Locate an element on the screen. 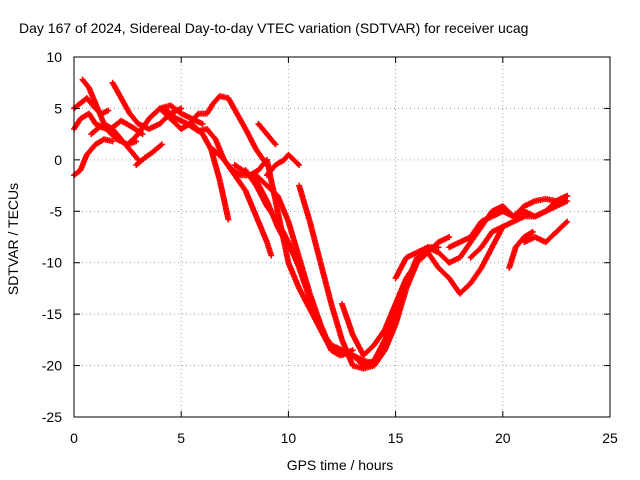  x-tick-label: 25 is located at coordinates (610, 438).